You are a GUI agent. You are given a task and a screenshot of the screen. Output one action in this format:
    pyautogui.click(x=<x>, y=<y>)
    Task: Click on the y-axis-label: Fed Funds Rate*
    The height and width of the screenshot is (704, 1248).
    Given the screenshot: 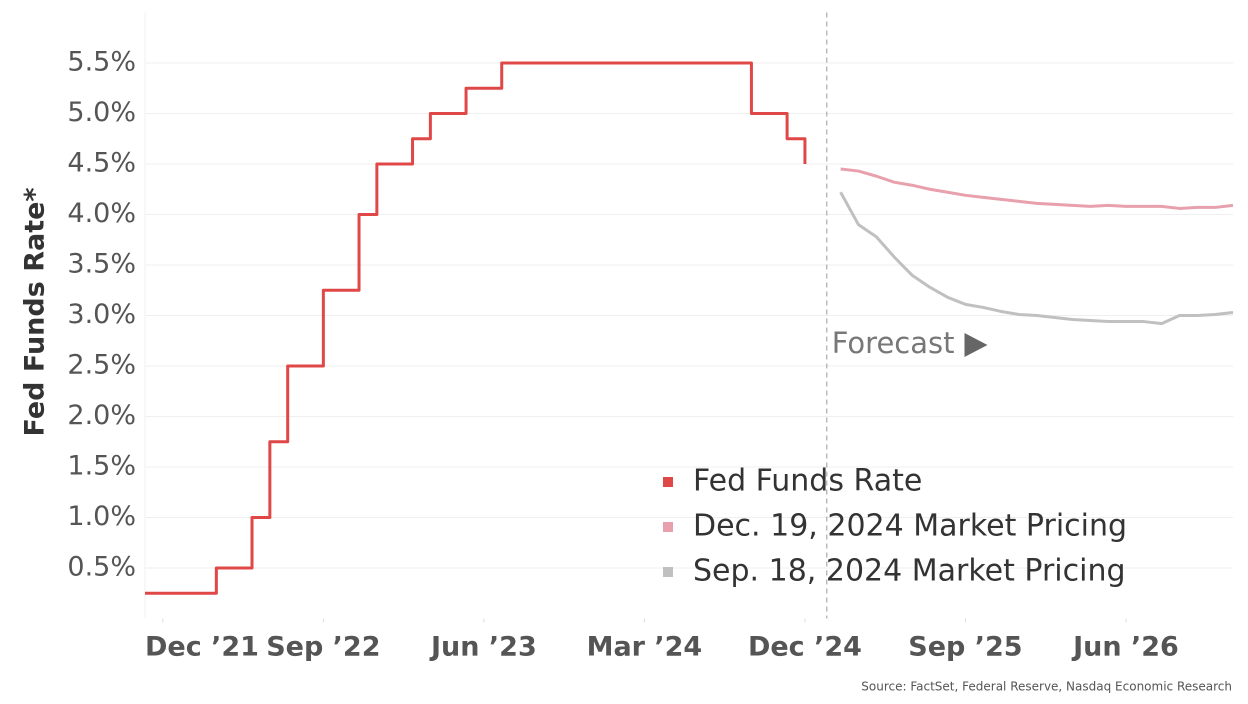 What is the action you would take?
    pyautogui.click(x=35, y=311)
    